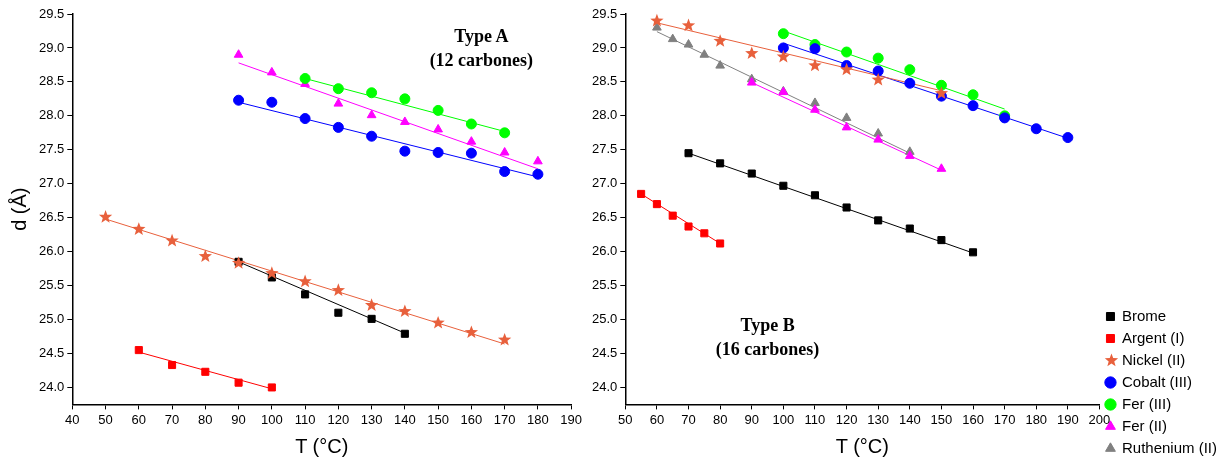  What do you see at coordinates (1153, 359) in the screenshot?
I see `legend-label: Nickel (II)` at bounding box center [1153, 359].